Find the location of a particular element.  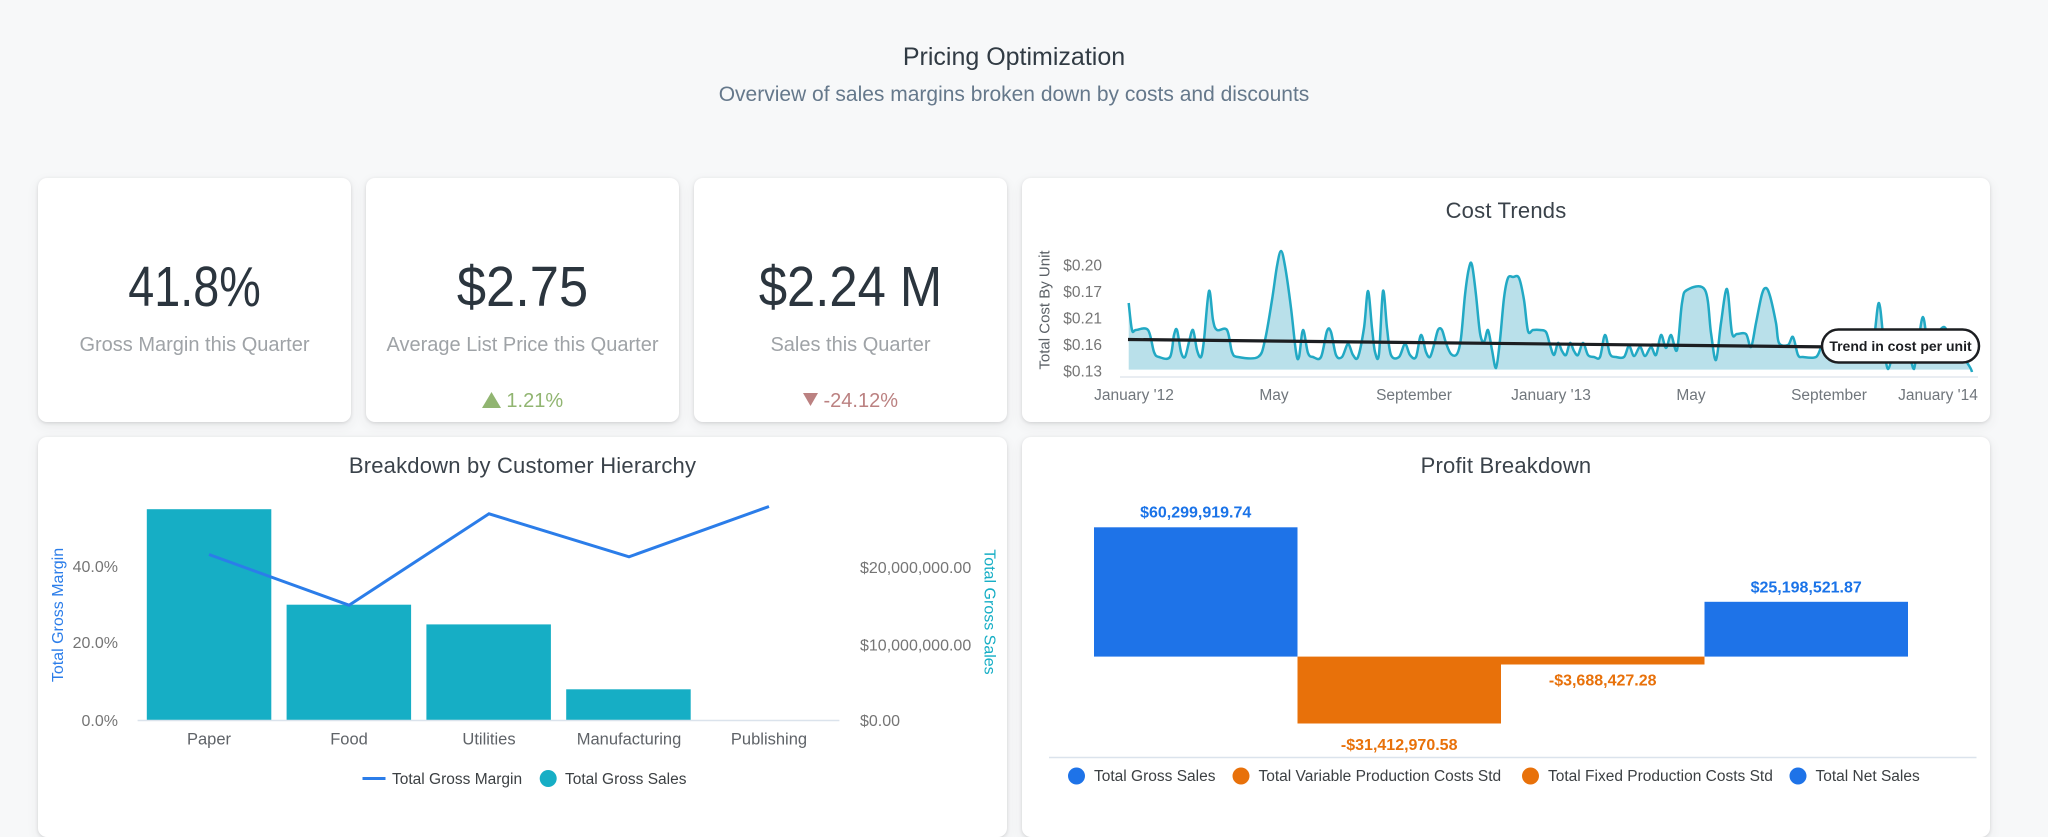

svg-text: $25,198,521.87 is located at coordinates (1806, 588).